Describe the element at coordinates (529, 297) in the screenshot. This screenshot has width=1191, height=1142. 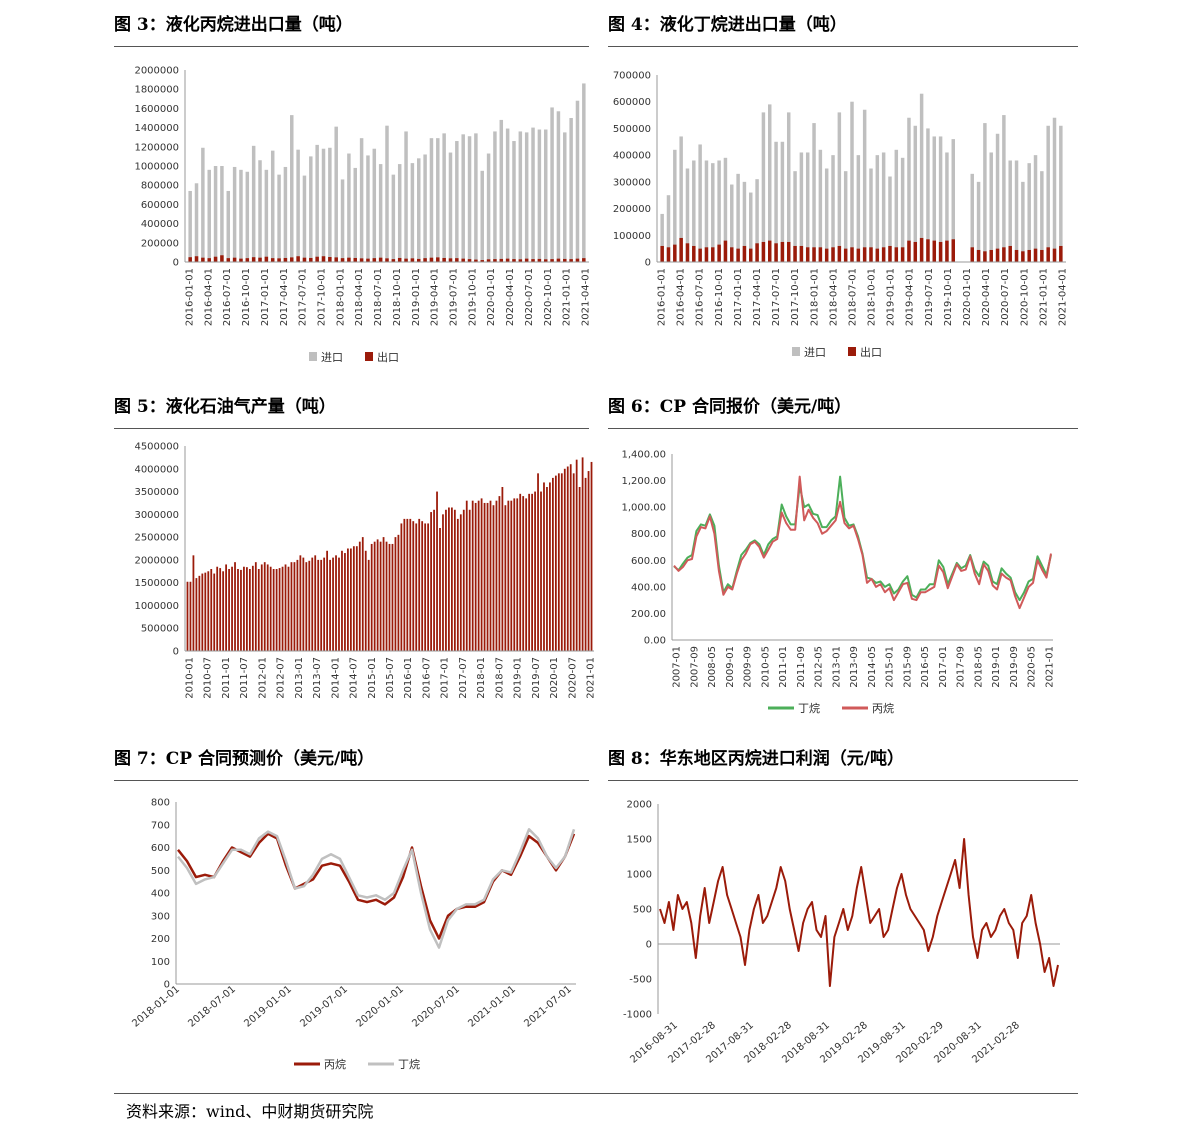
I see `fig3-xtick: 2020-07-01` at that location.